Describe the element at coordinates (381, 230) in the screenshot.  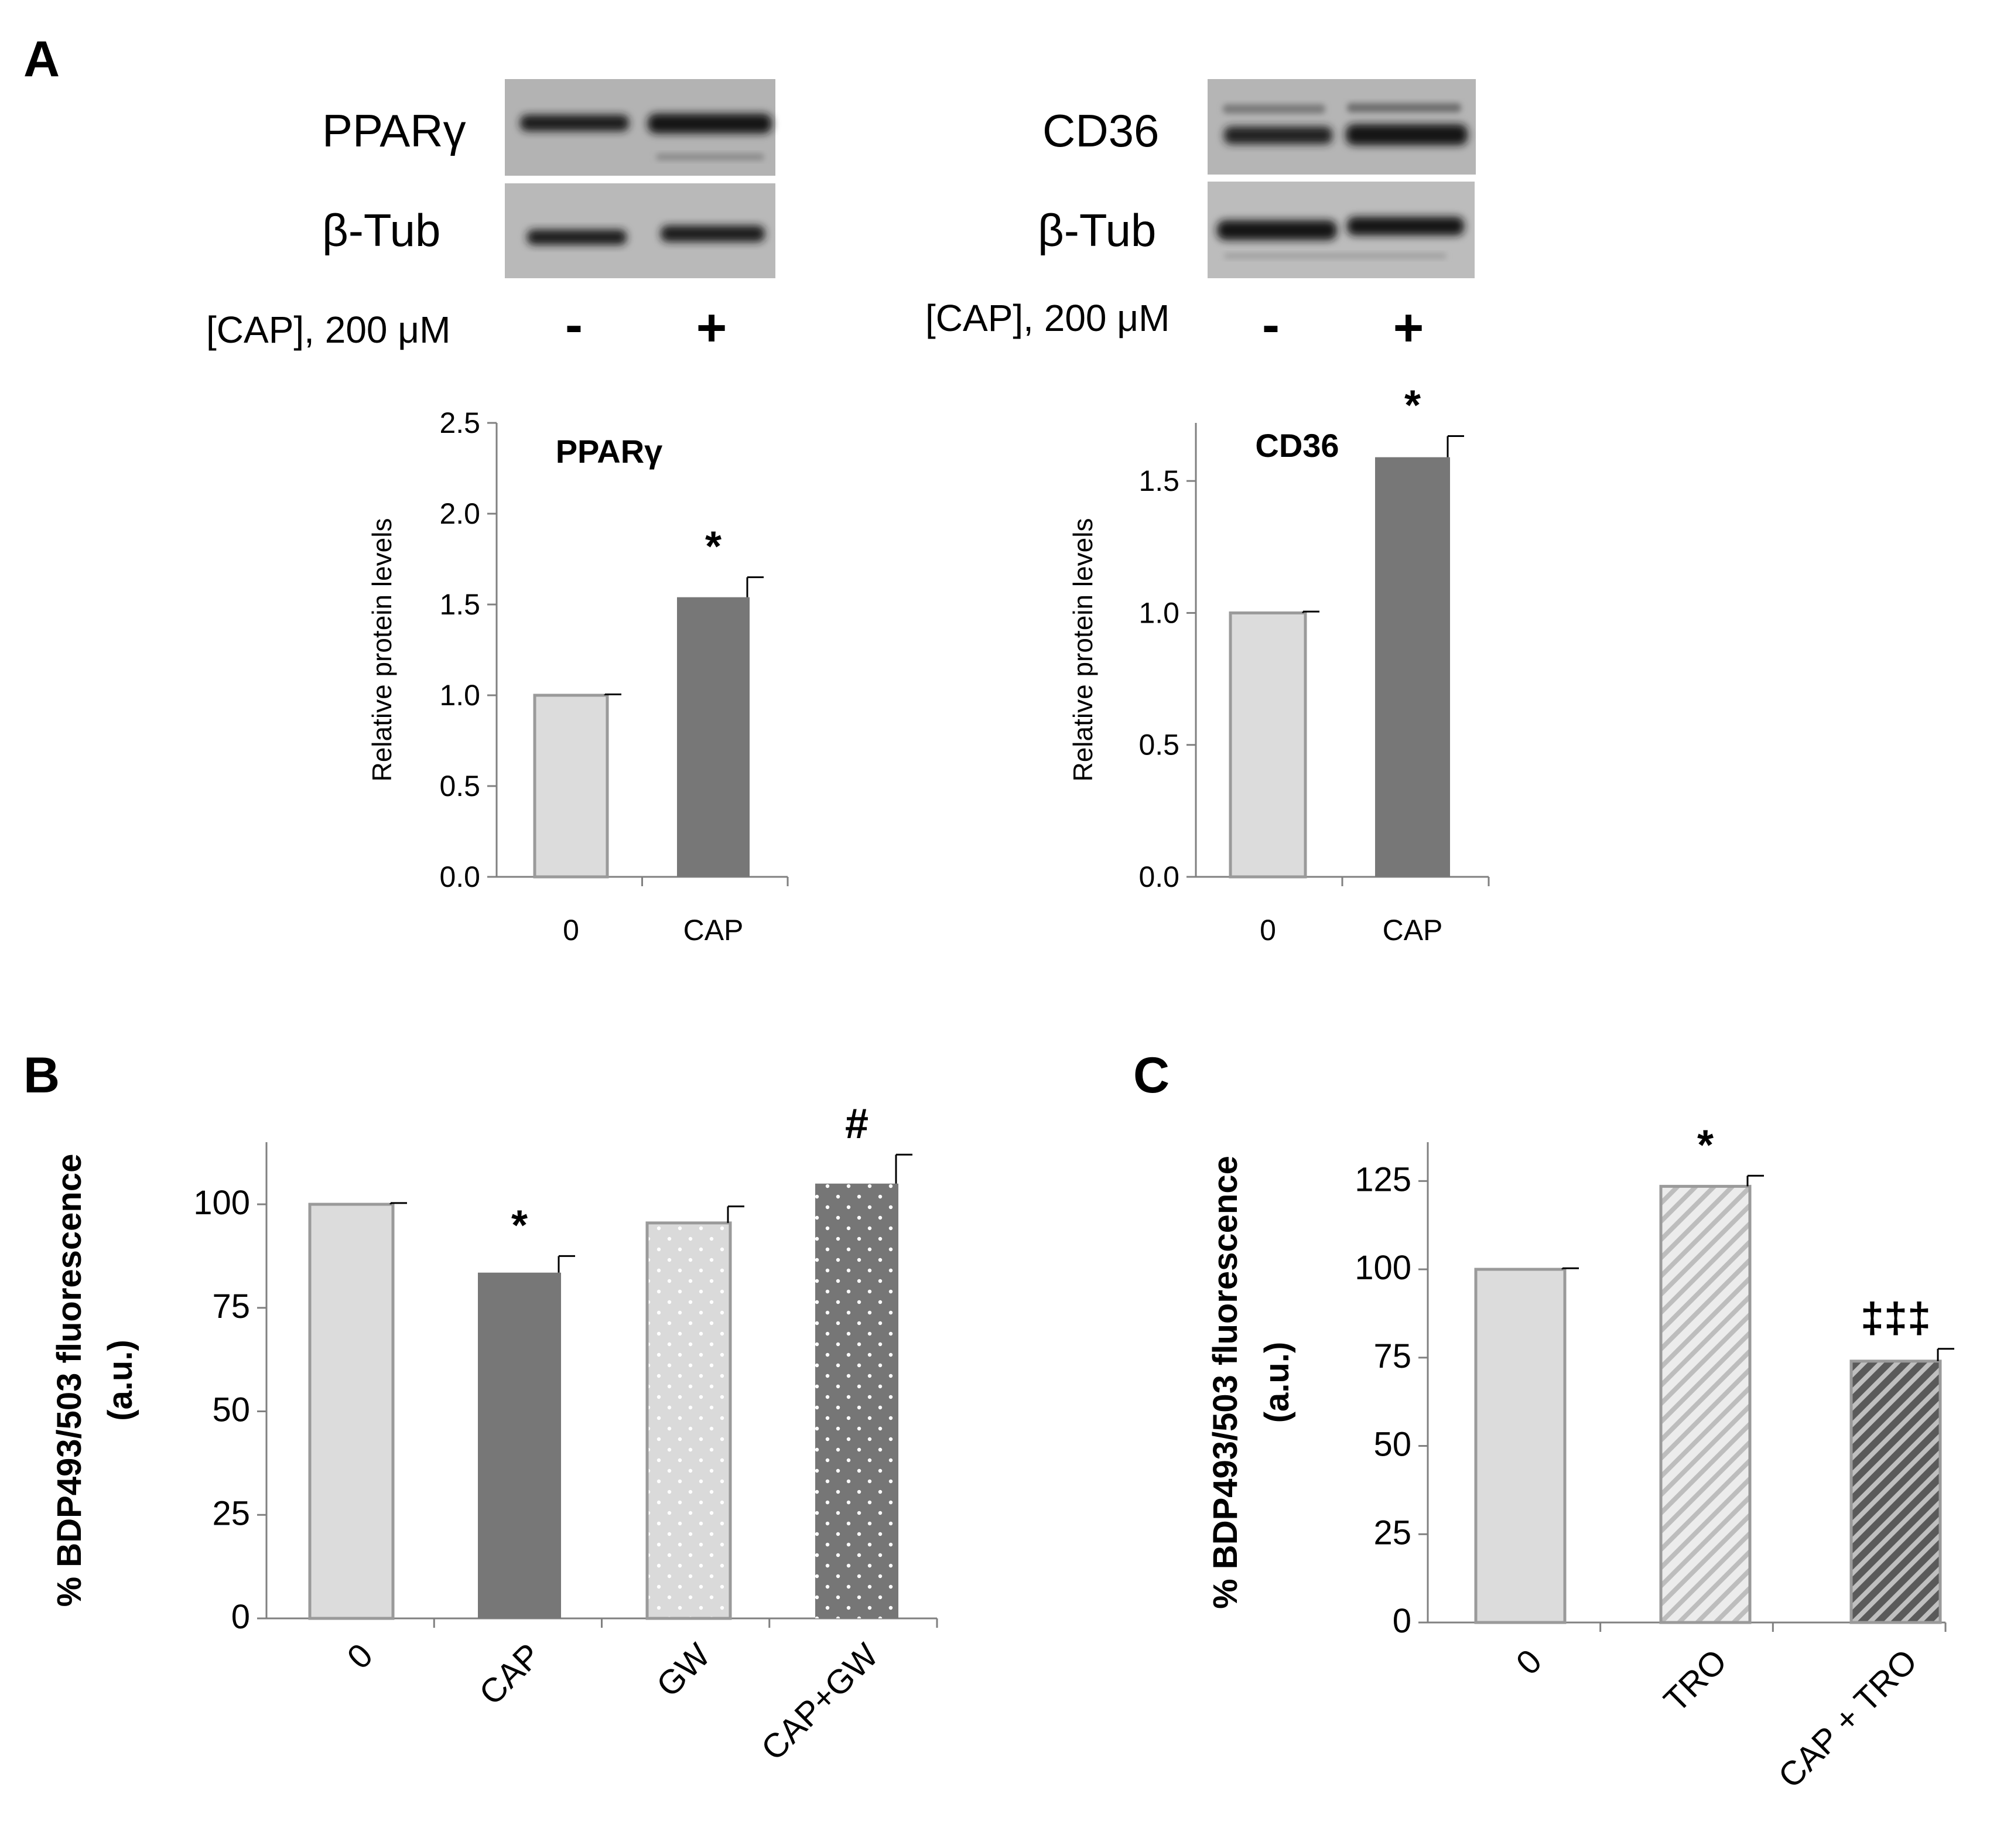
I see `blot-pparg-loading-label: β-Tub` at that location.